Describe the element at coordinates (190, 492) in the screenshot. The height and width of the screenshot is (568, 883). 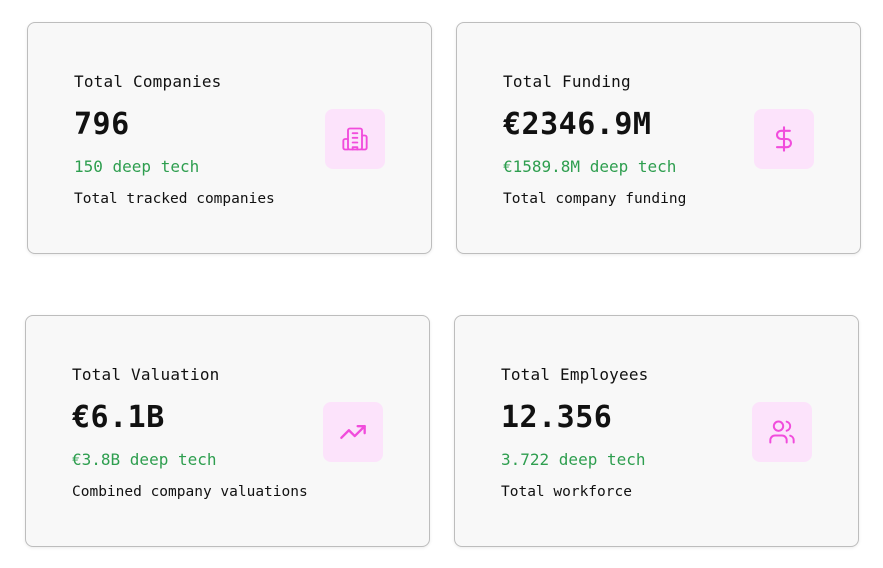
I see `card-description: Combined company valuations` at that location.